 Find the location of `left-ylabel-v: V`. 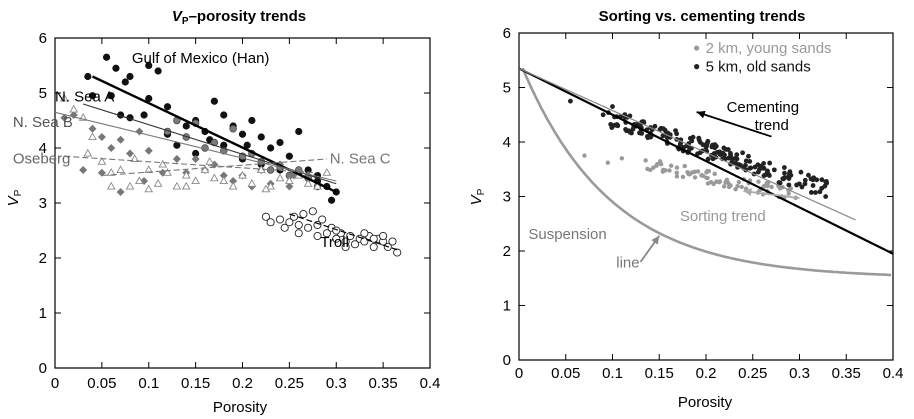

left-ylabel-v: V is located at coordinates (13, 200).